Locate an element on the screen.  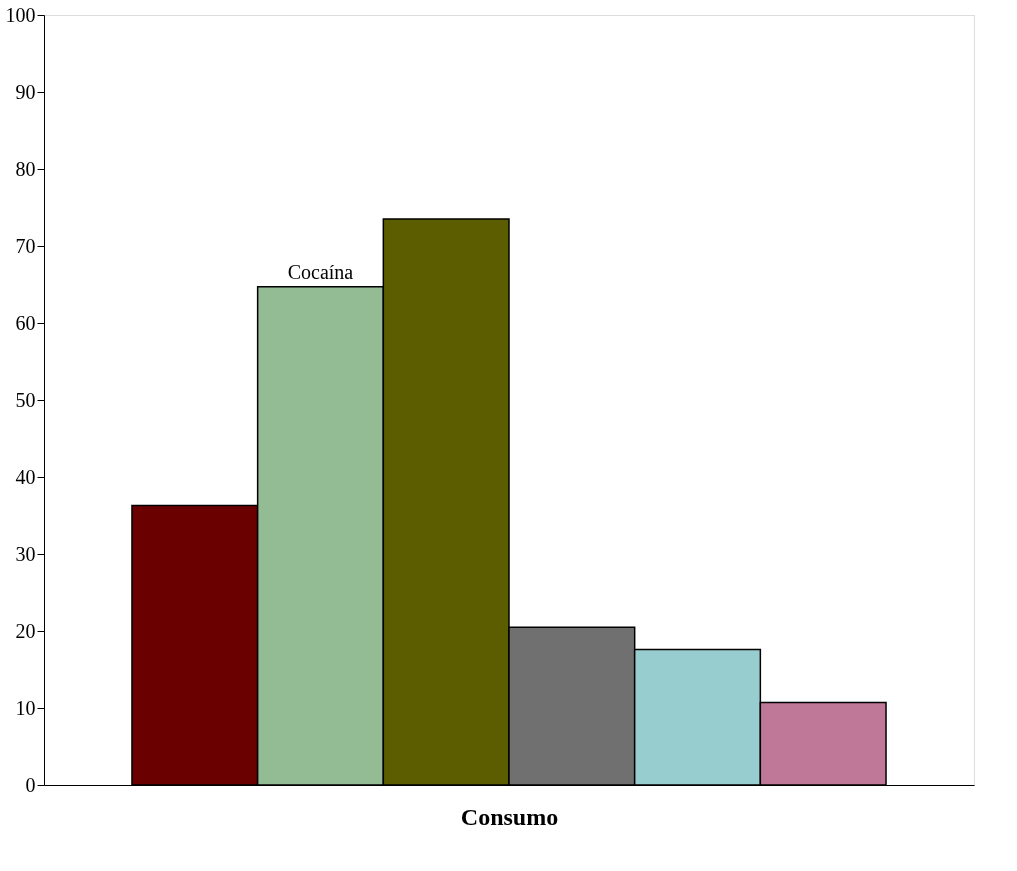
y-tick-label: 50 is located at coordinates (25, 399).